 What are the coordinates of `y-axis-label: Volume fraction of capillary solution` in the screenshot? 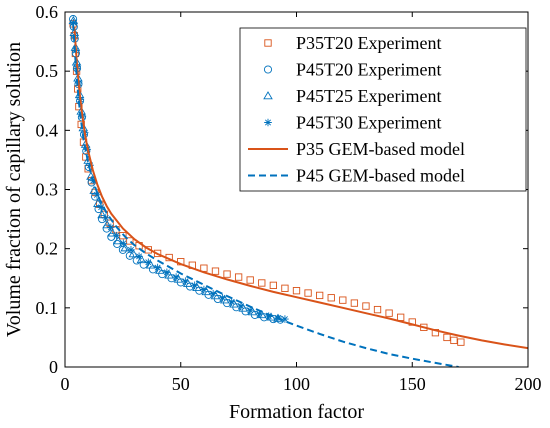 It's located at (14, 189).